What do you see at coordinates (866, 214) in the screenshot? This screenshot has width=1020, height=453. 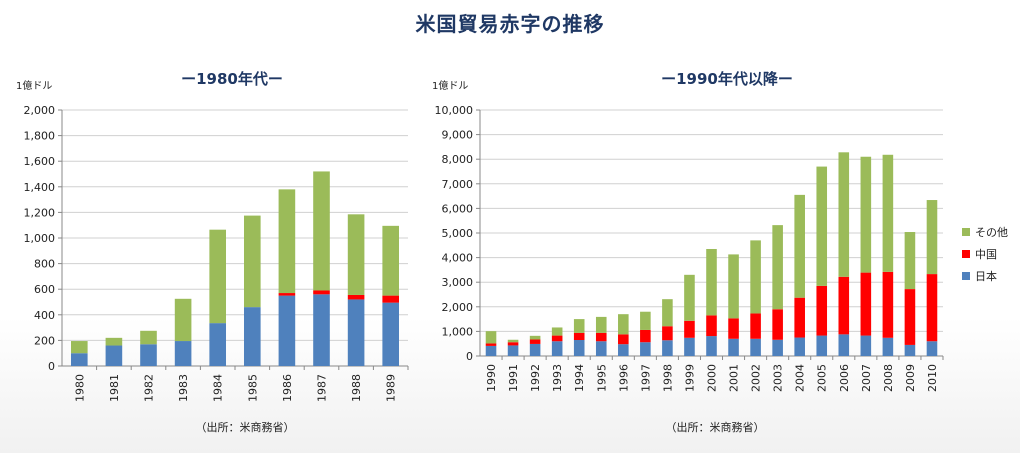 I see `bar-segment-other-2007` at bounding box center [866, 214].